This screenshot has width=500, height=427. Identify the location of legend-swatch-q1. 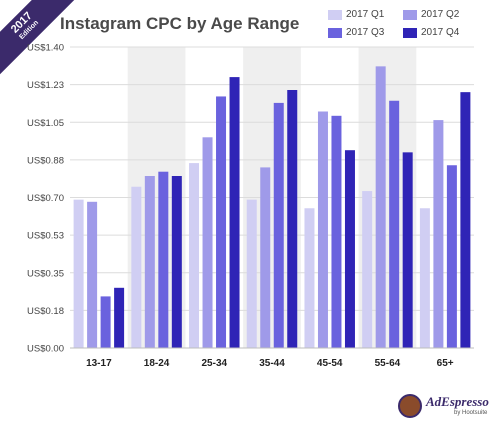
(335, 15).